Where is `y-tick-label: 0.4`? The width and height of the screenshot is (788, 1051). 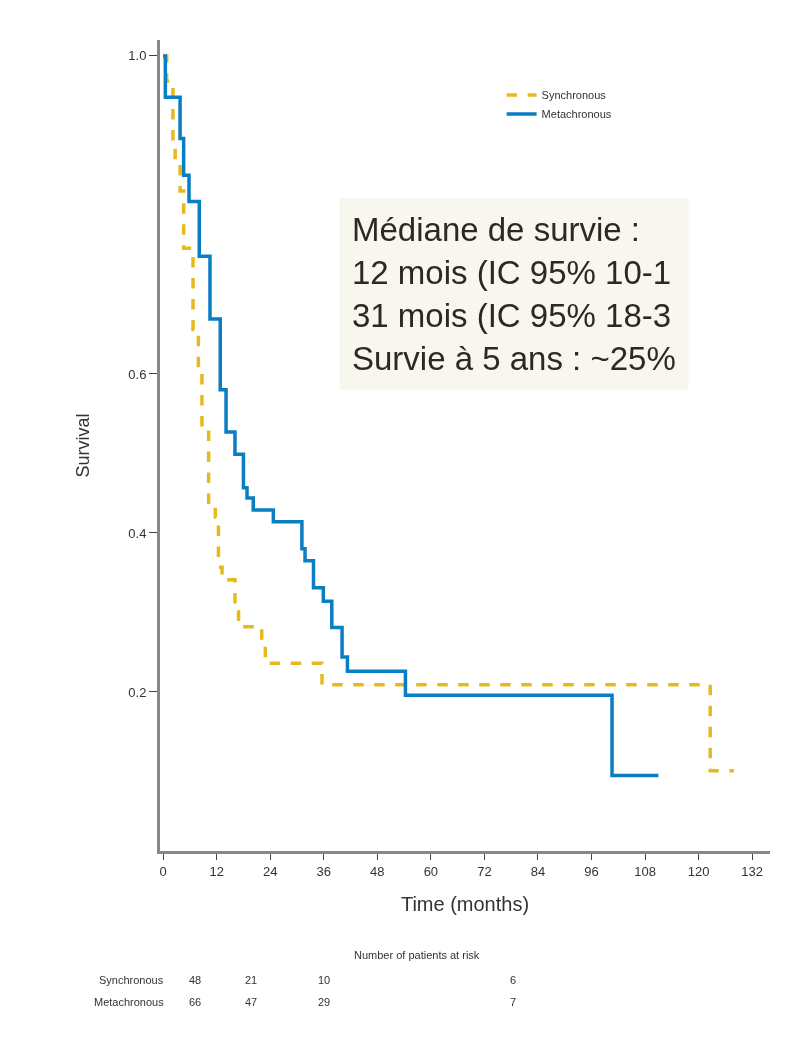 y-tick-label: 0.4 is located at coordinates (137, 533).